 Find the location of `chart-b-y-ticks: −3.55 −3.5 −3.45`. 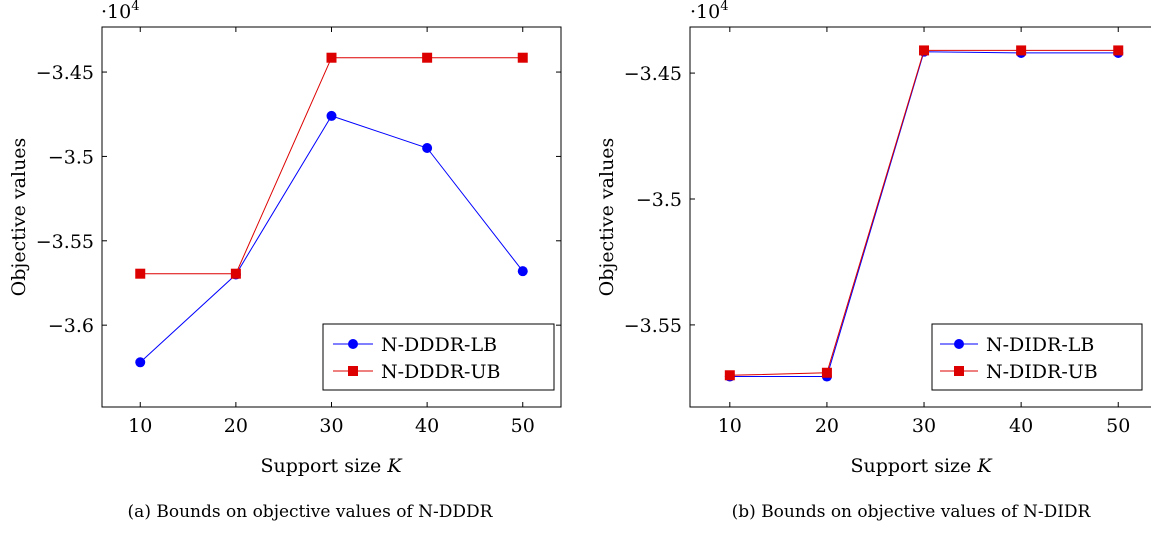

chart-b-y-ticks: −3.55 −3.5 −3.45 is located at coordinates (659, 200).